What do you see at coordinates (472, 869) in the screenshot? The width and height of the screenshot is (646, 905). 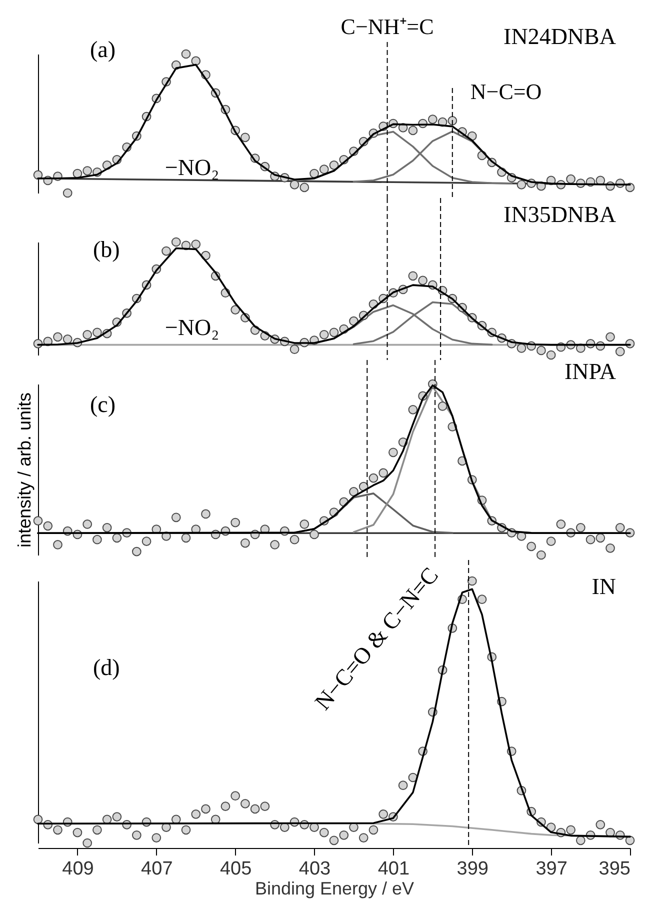 I see `x-tick-label: 399` at bounding box center [472, 869].